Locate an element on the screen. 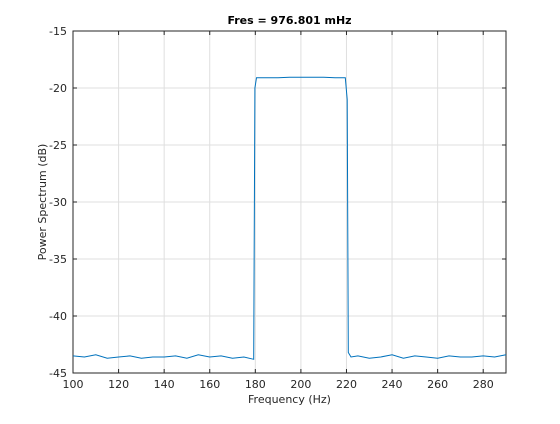 This screenshot has height=424, width=560. x-tick-label: 260 is located at coordinates (437, 384).